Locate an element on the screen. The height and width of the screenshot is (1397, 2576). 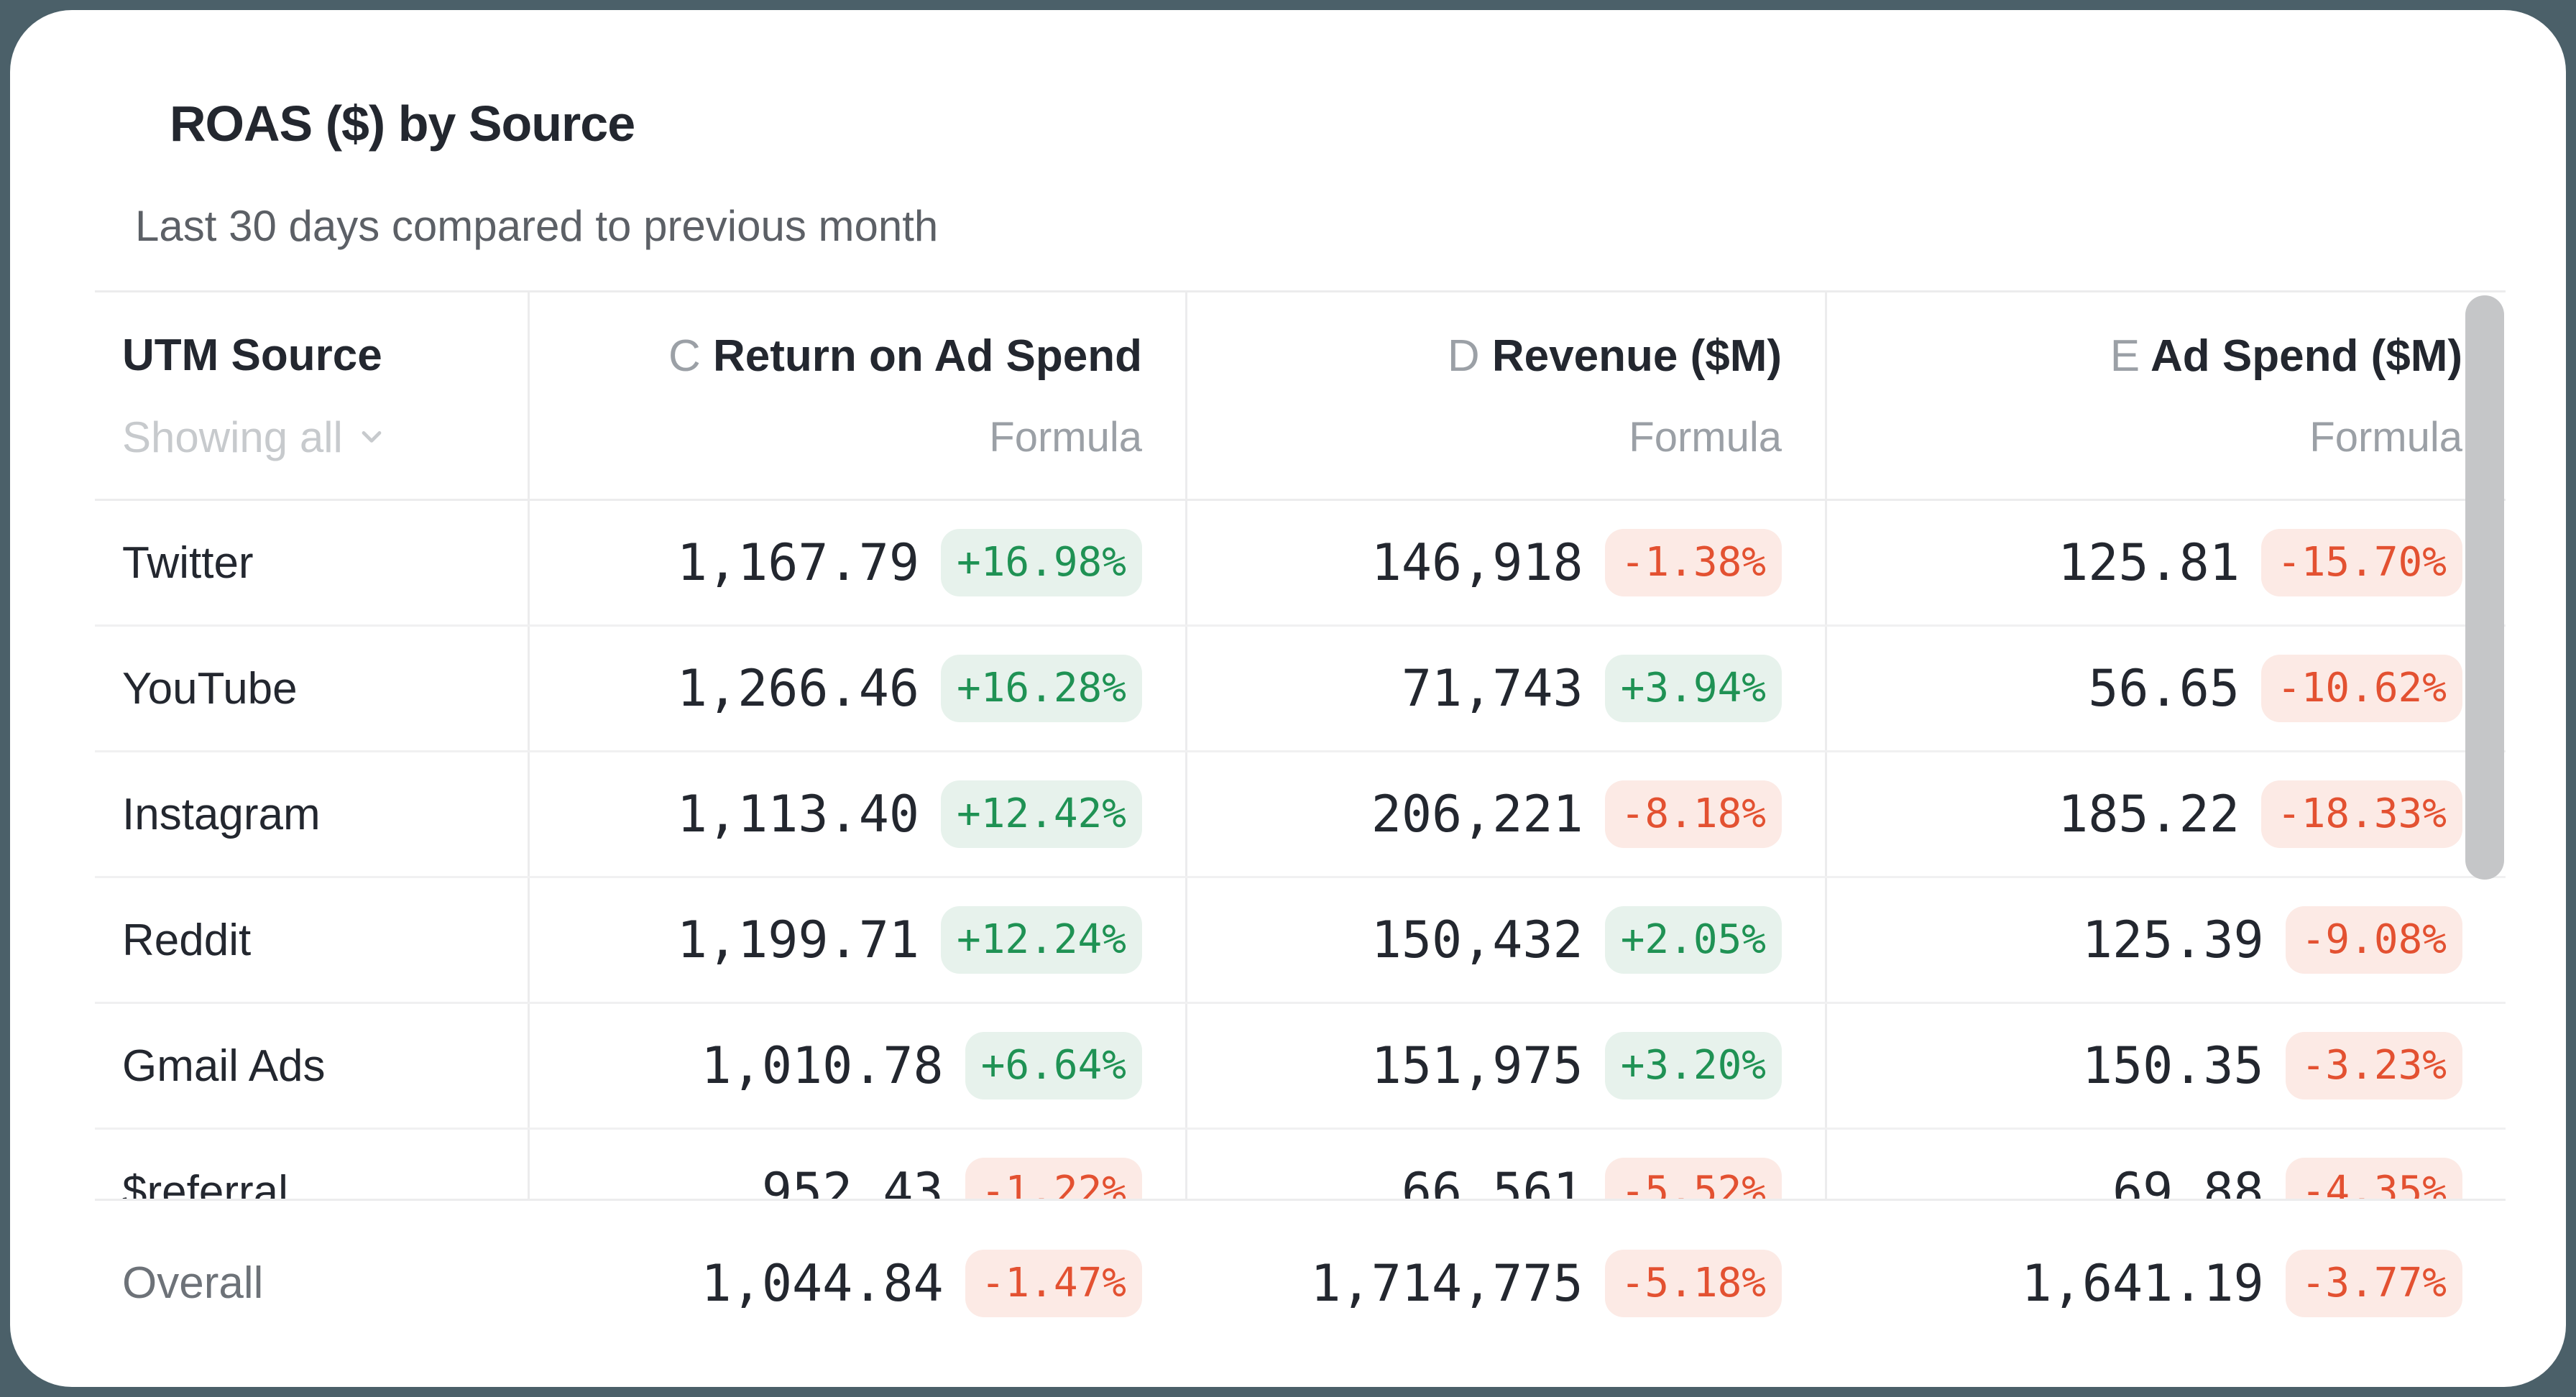
change-badge: +2.05% is located at coordinates (1693, 940).